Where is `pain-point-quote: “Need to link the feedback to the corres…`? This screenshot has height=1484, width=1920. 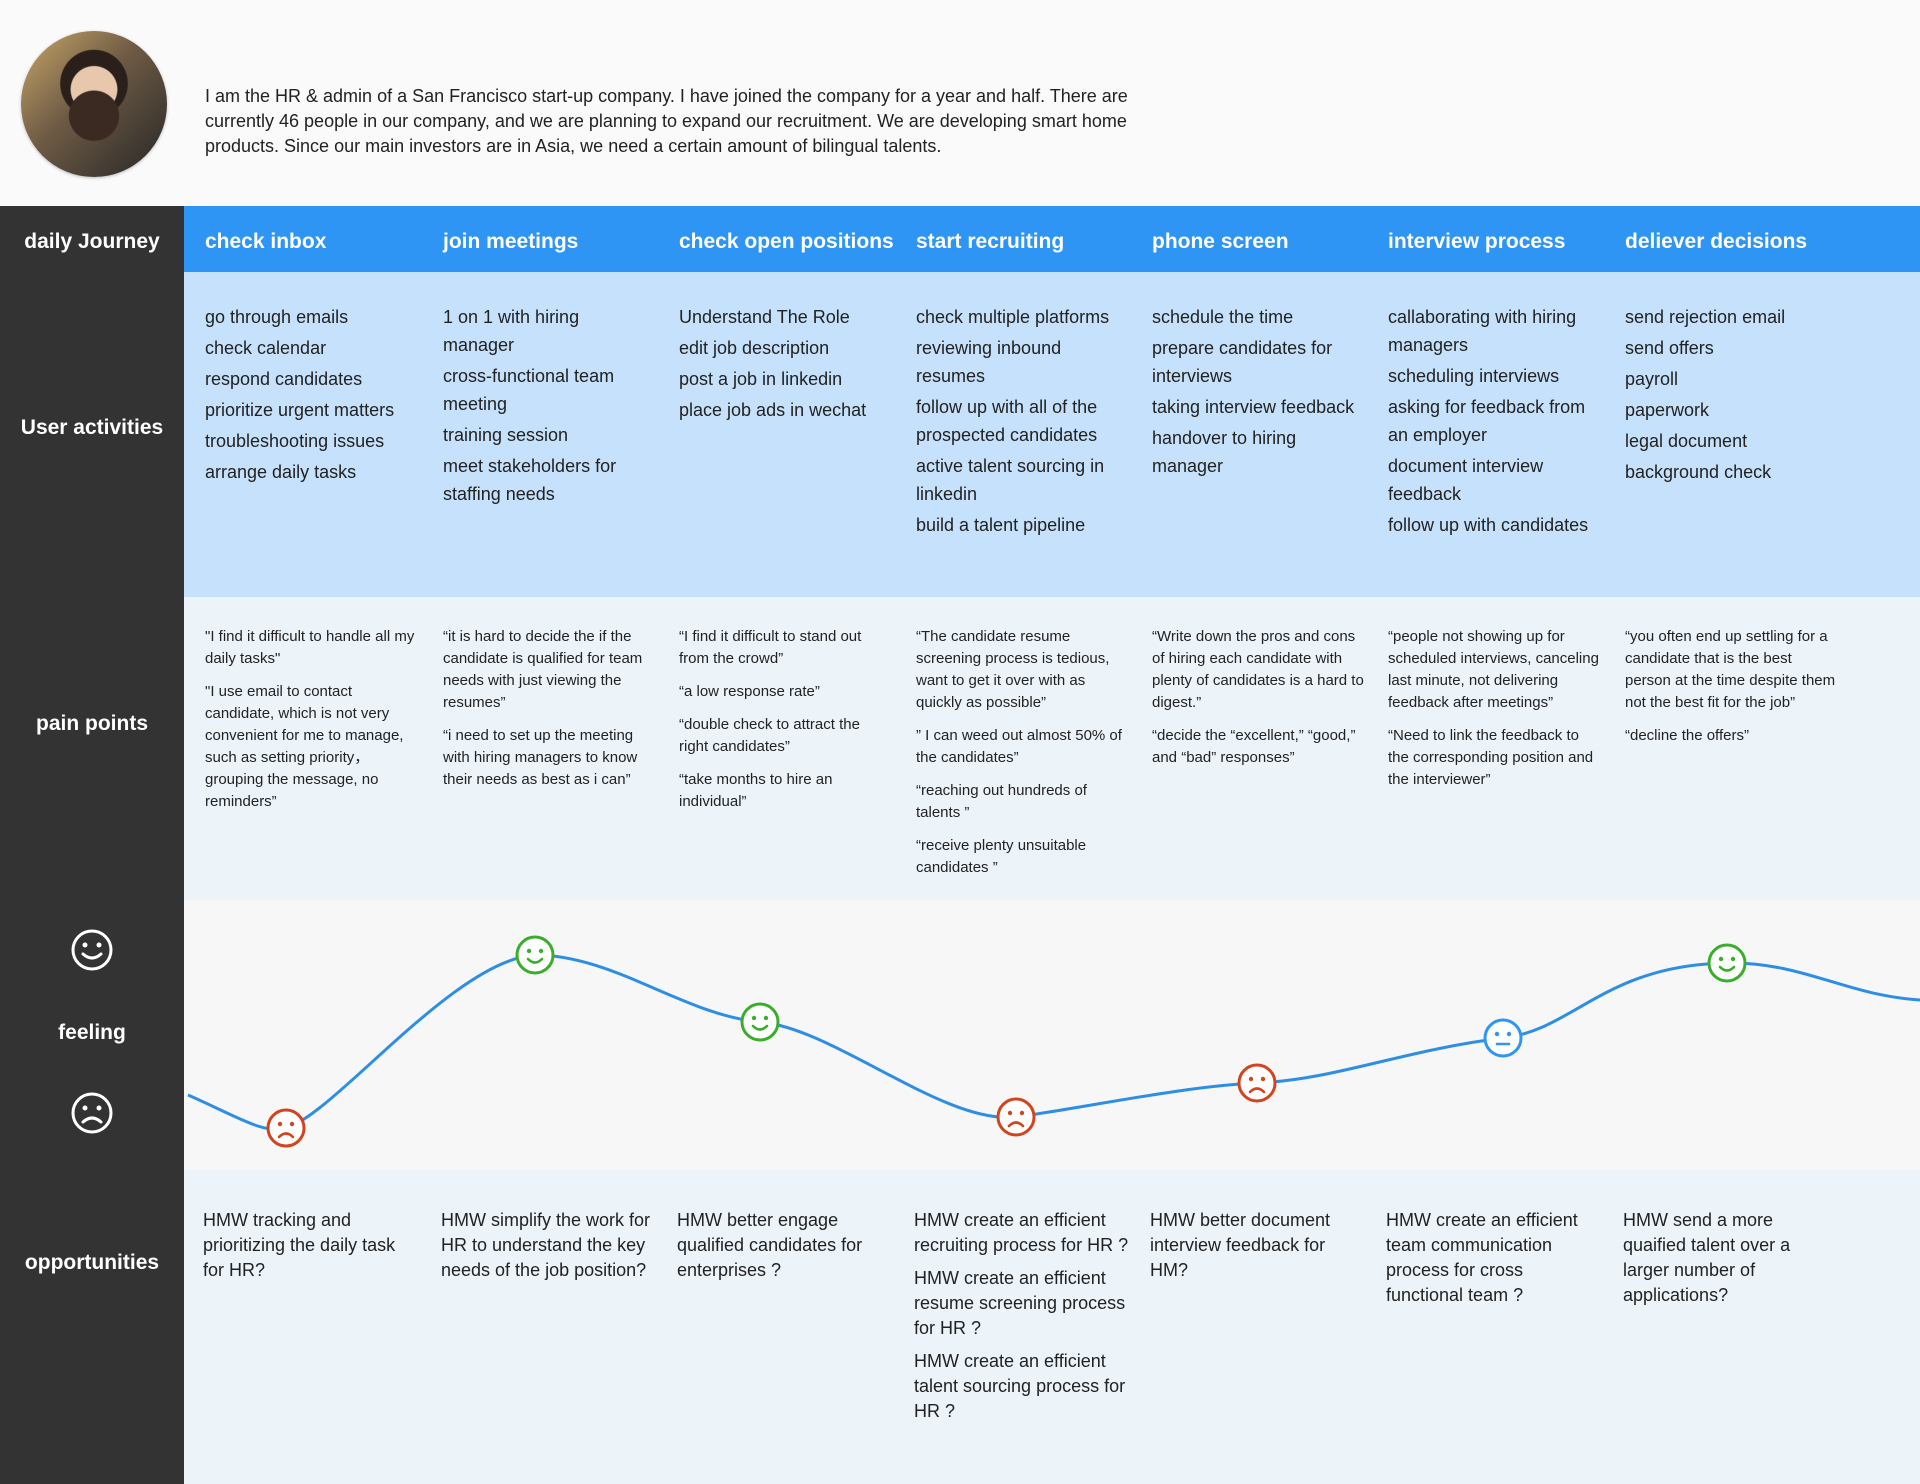
pain-point-quote: “Need to link the feedback to the corres… is located at coordinates (1491, 757).